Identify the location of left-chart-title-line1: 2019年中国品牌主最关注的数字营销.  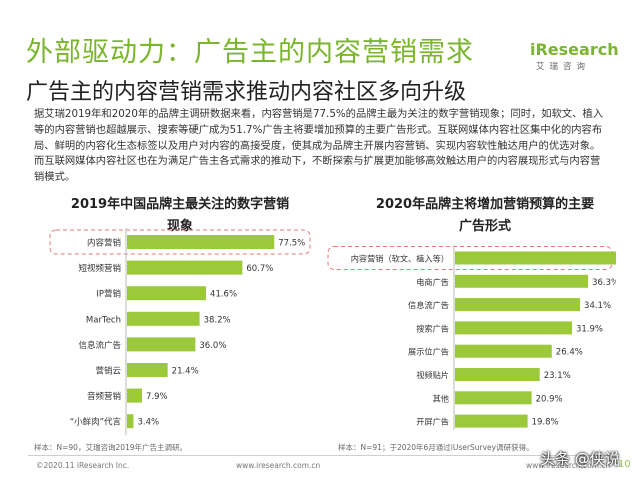
(180, 204).